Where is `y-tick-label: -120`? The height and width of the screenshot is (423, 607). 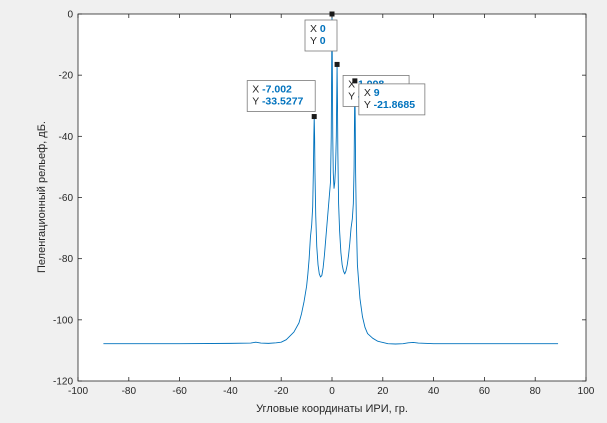
y-tick-label: -120 is located at coordinates (63, 382).